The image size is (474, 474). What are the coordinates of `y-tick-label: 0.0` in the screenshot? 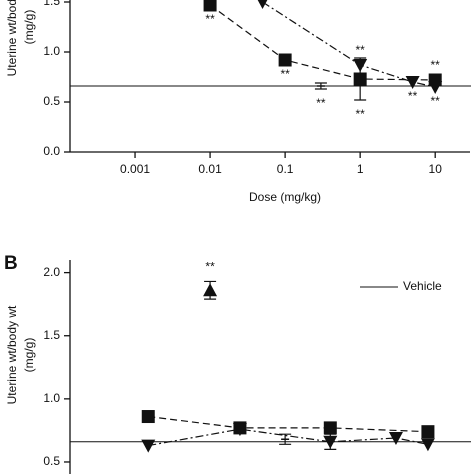 It's located at (51, 151).